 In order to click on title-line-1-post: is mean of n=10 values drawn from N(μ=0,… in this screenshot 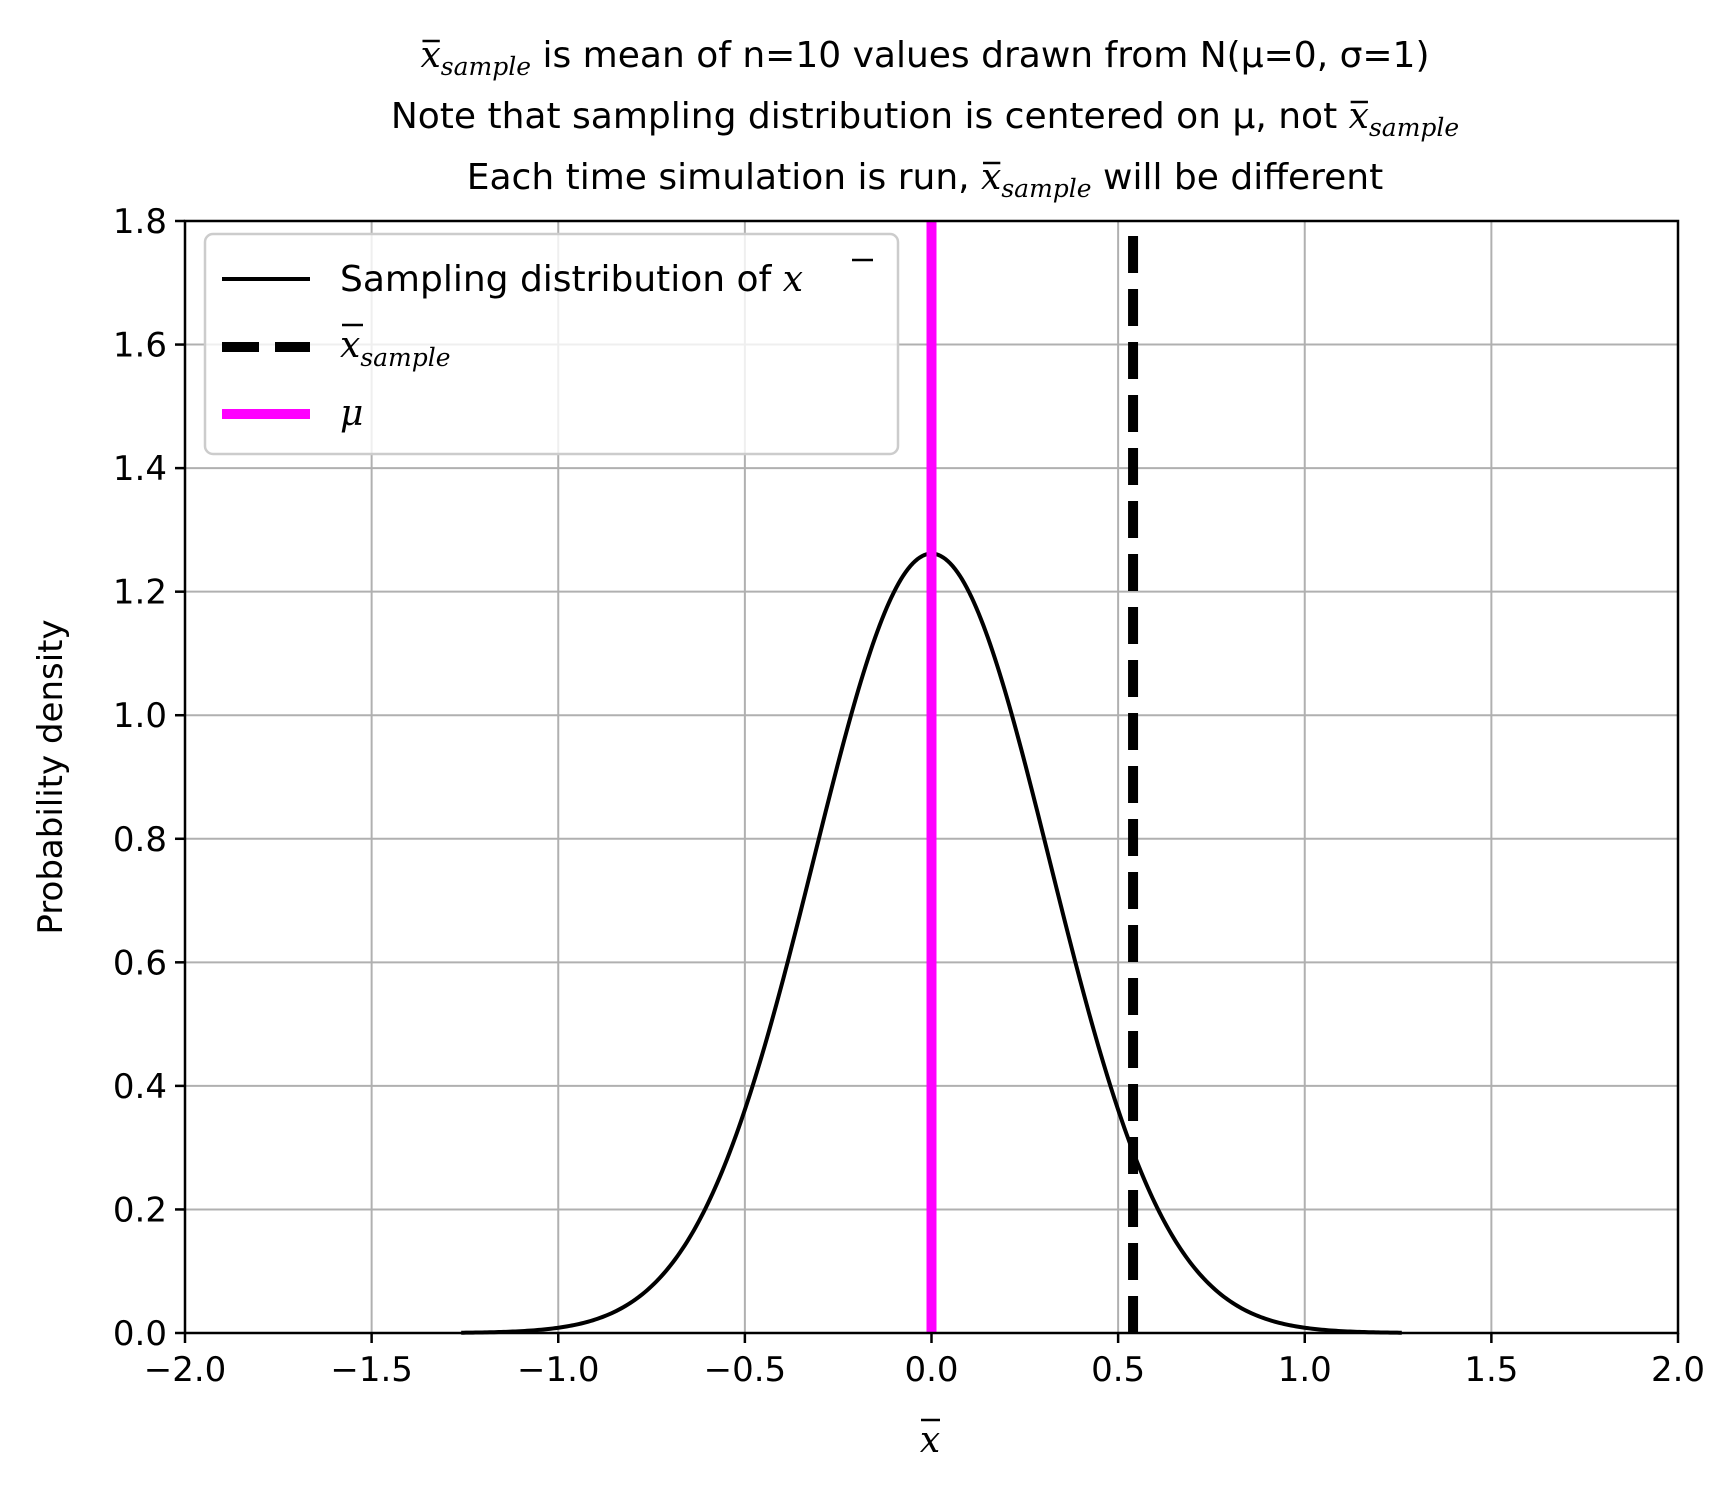, I will do `click(980, 55)`.